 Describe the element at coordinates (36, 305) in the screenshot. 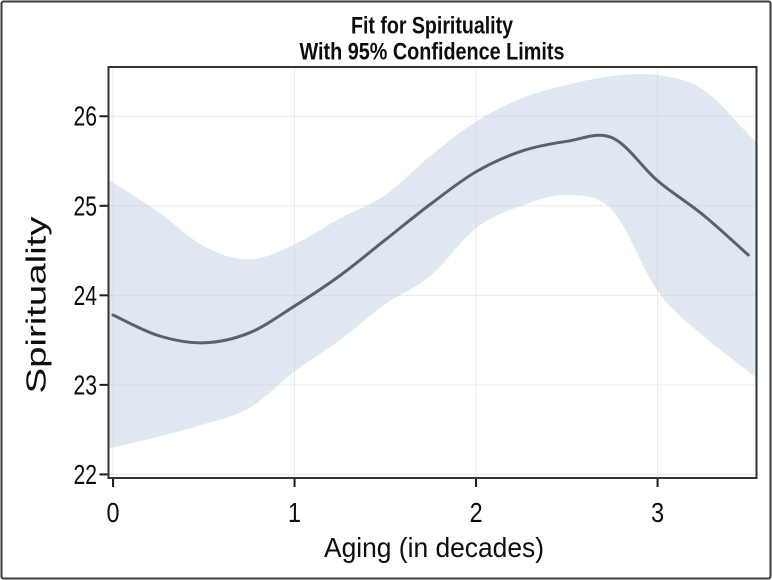

I see `y-axis-label: Spirituality` at that location.